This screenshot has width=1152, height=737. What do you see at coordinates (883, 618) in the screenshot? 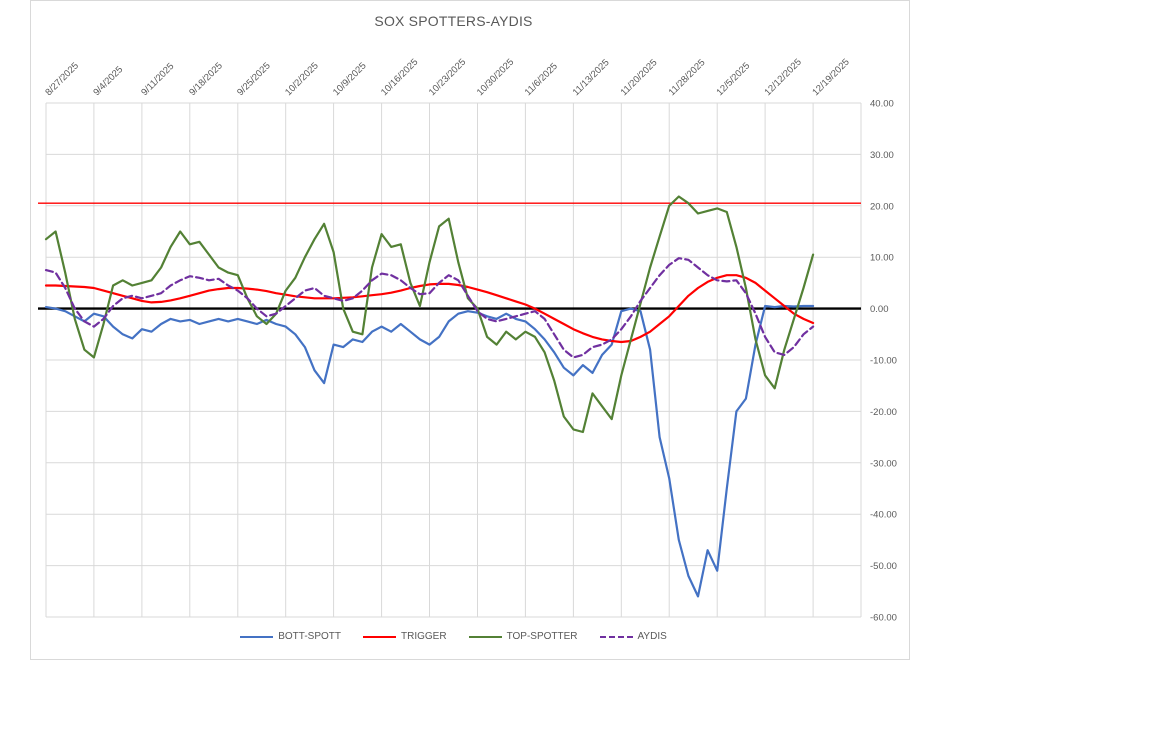
I see `y-axis-tick-label: -60.00` at bounding box center [883, 618].